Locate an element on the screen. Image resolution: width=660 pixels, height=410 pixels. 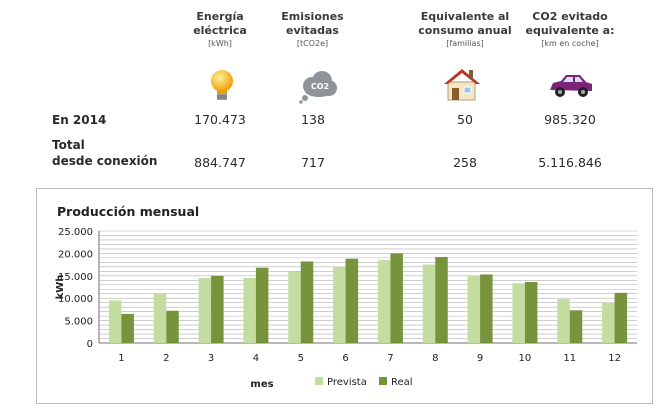
y-tick-label: 0 is located at coordinates (90, 344).